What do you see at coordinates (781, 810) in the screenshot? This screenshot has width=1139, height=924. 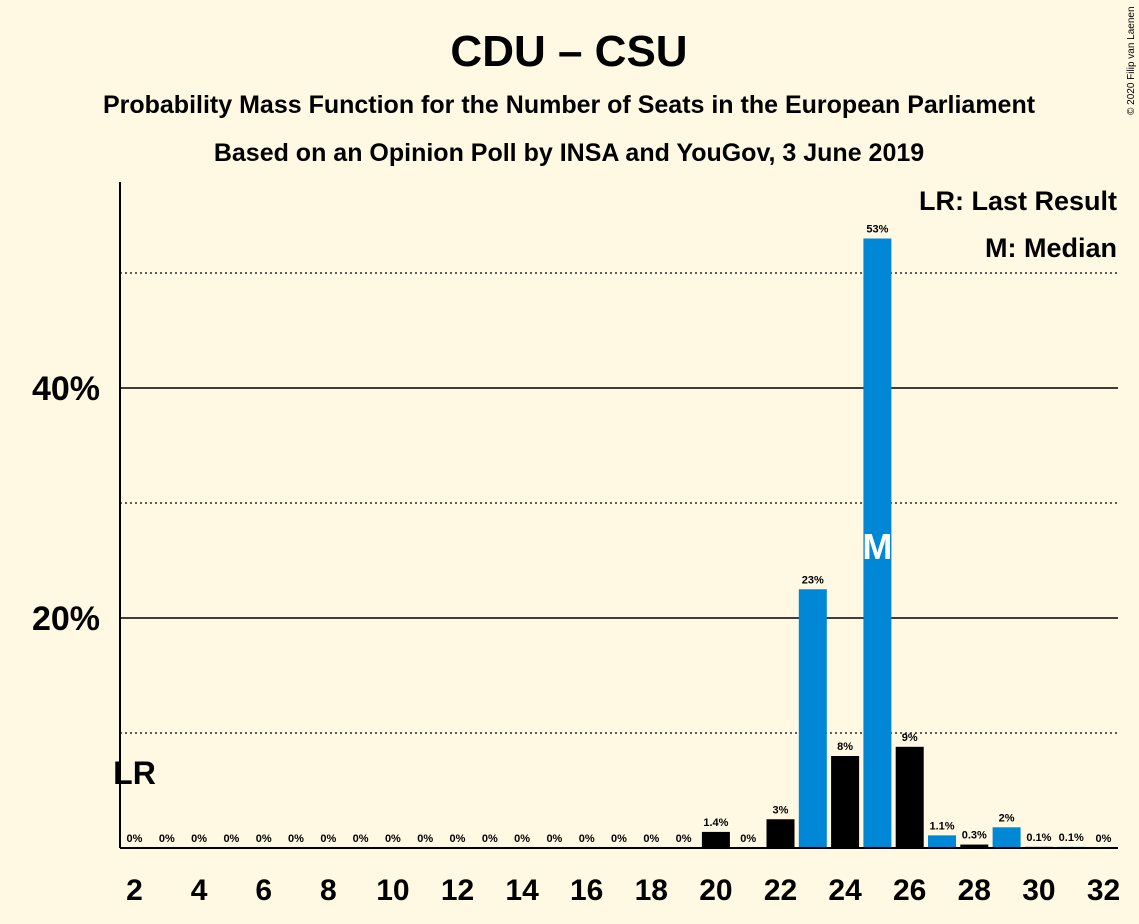 I see `bar-label-seat-22: 3%` at bounding box center [781, 810].